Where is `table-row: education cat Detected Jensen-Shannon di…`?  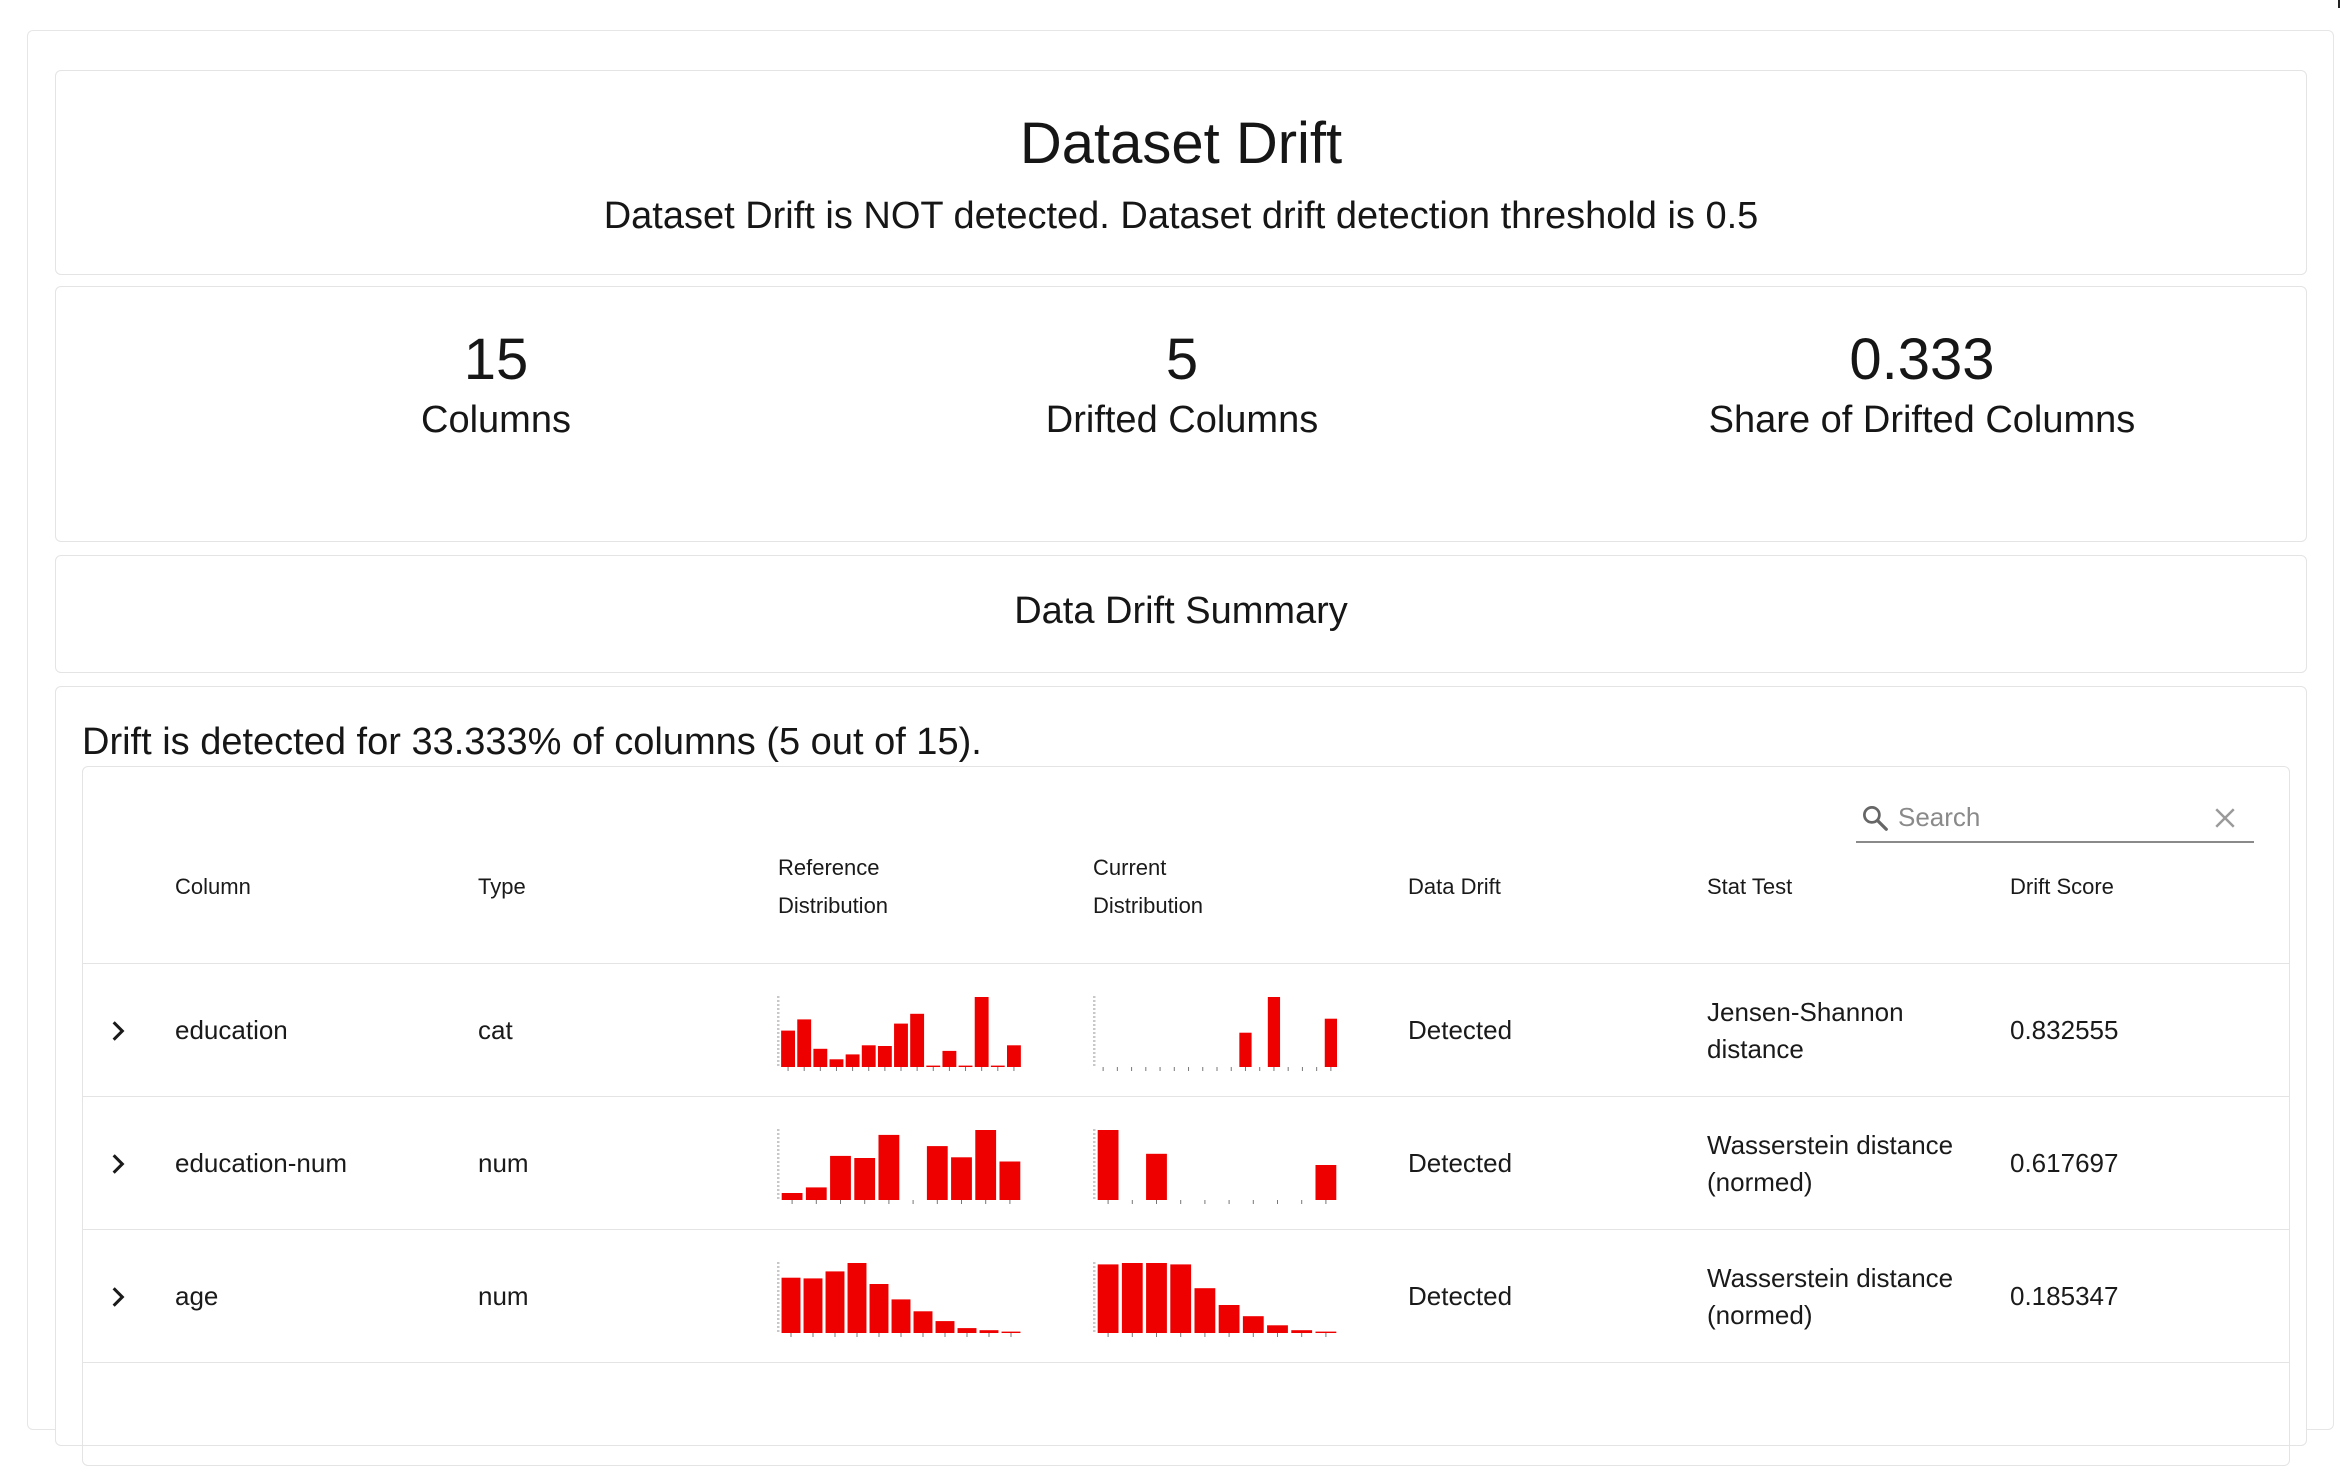
table-row: education cat Detected Jensen-Shannon di… is located at coordinates (1186, 1030).